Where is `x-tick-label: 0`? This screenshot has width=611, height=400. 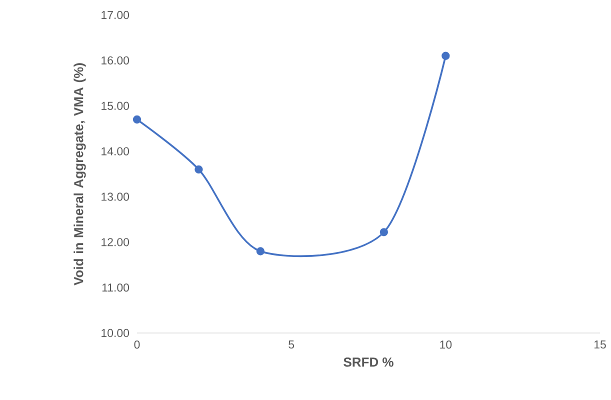 x-tick-label: 0 is located at coordinates (137, 344).